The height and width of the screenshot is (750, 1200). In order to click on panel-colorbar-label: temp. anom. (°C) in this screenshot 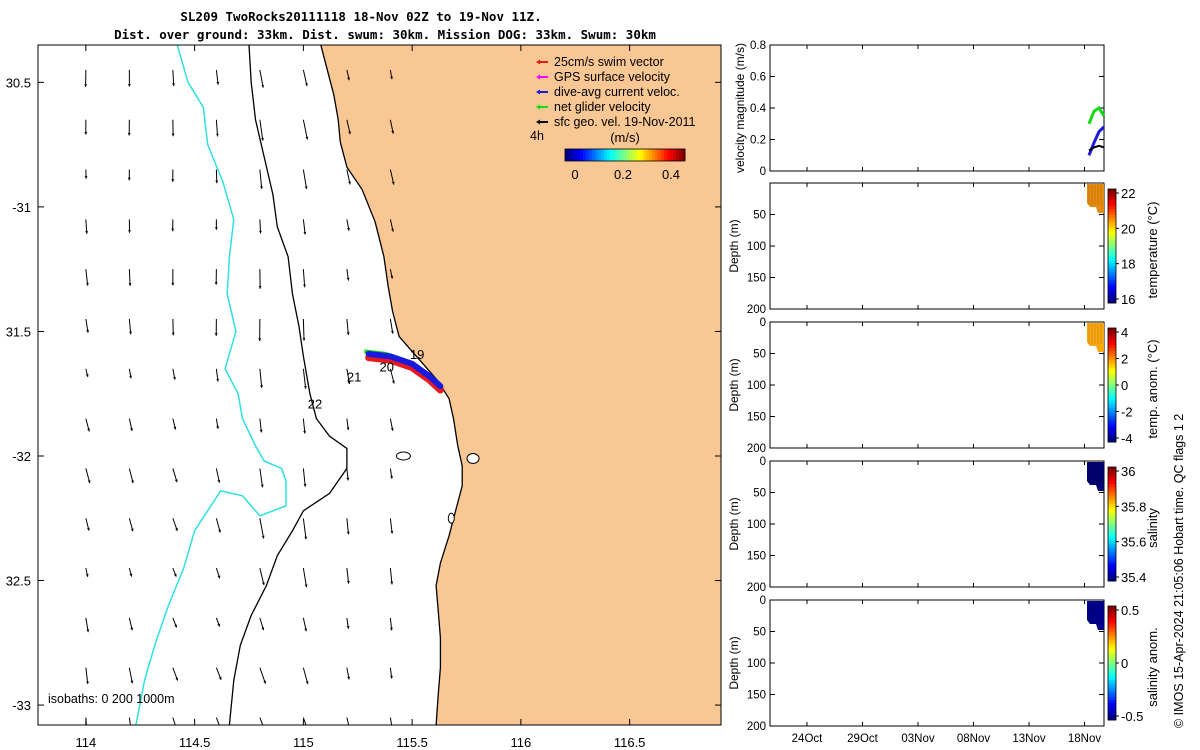, I will do `click(1152, 388)`.